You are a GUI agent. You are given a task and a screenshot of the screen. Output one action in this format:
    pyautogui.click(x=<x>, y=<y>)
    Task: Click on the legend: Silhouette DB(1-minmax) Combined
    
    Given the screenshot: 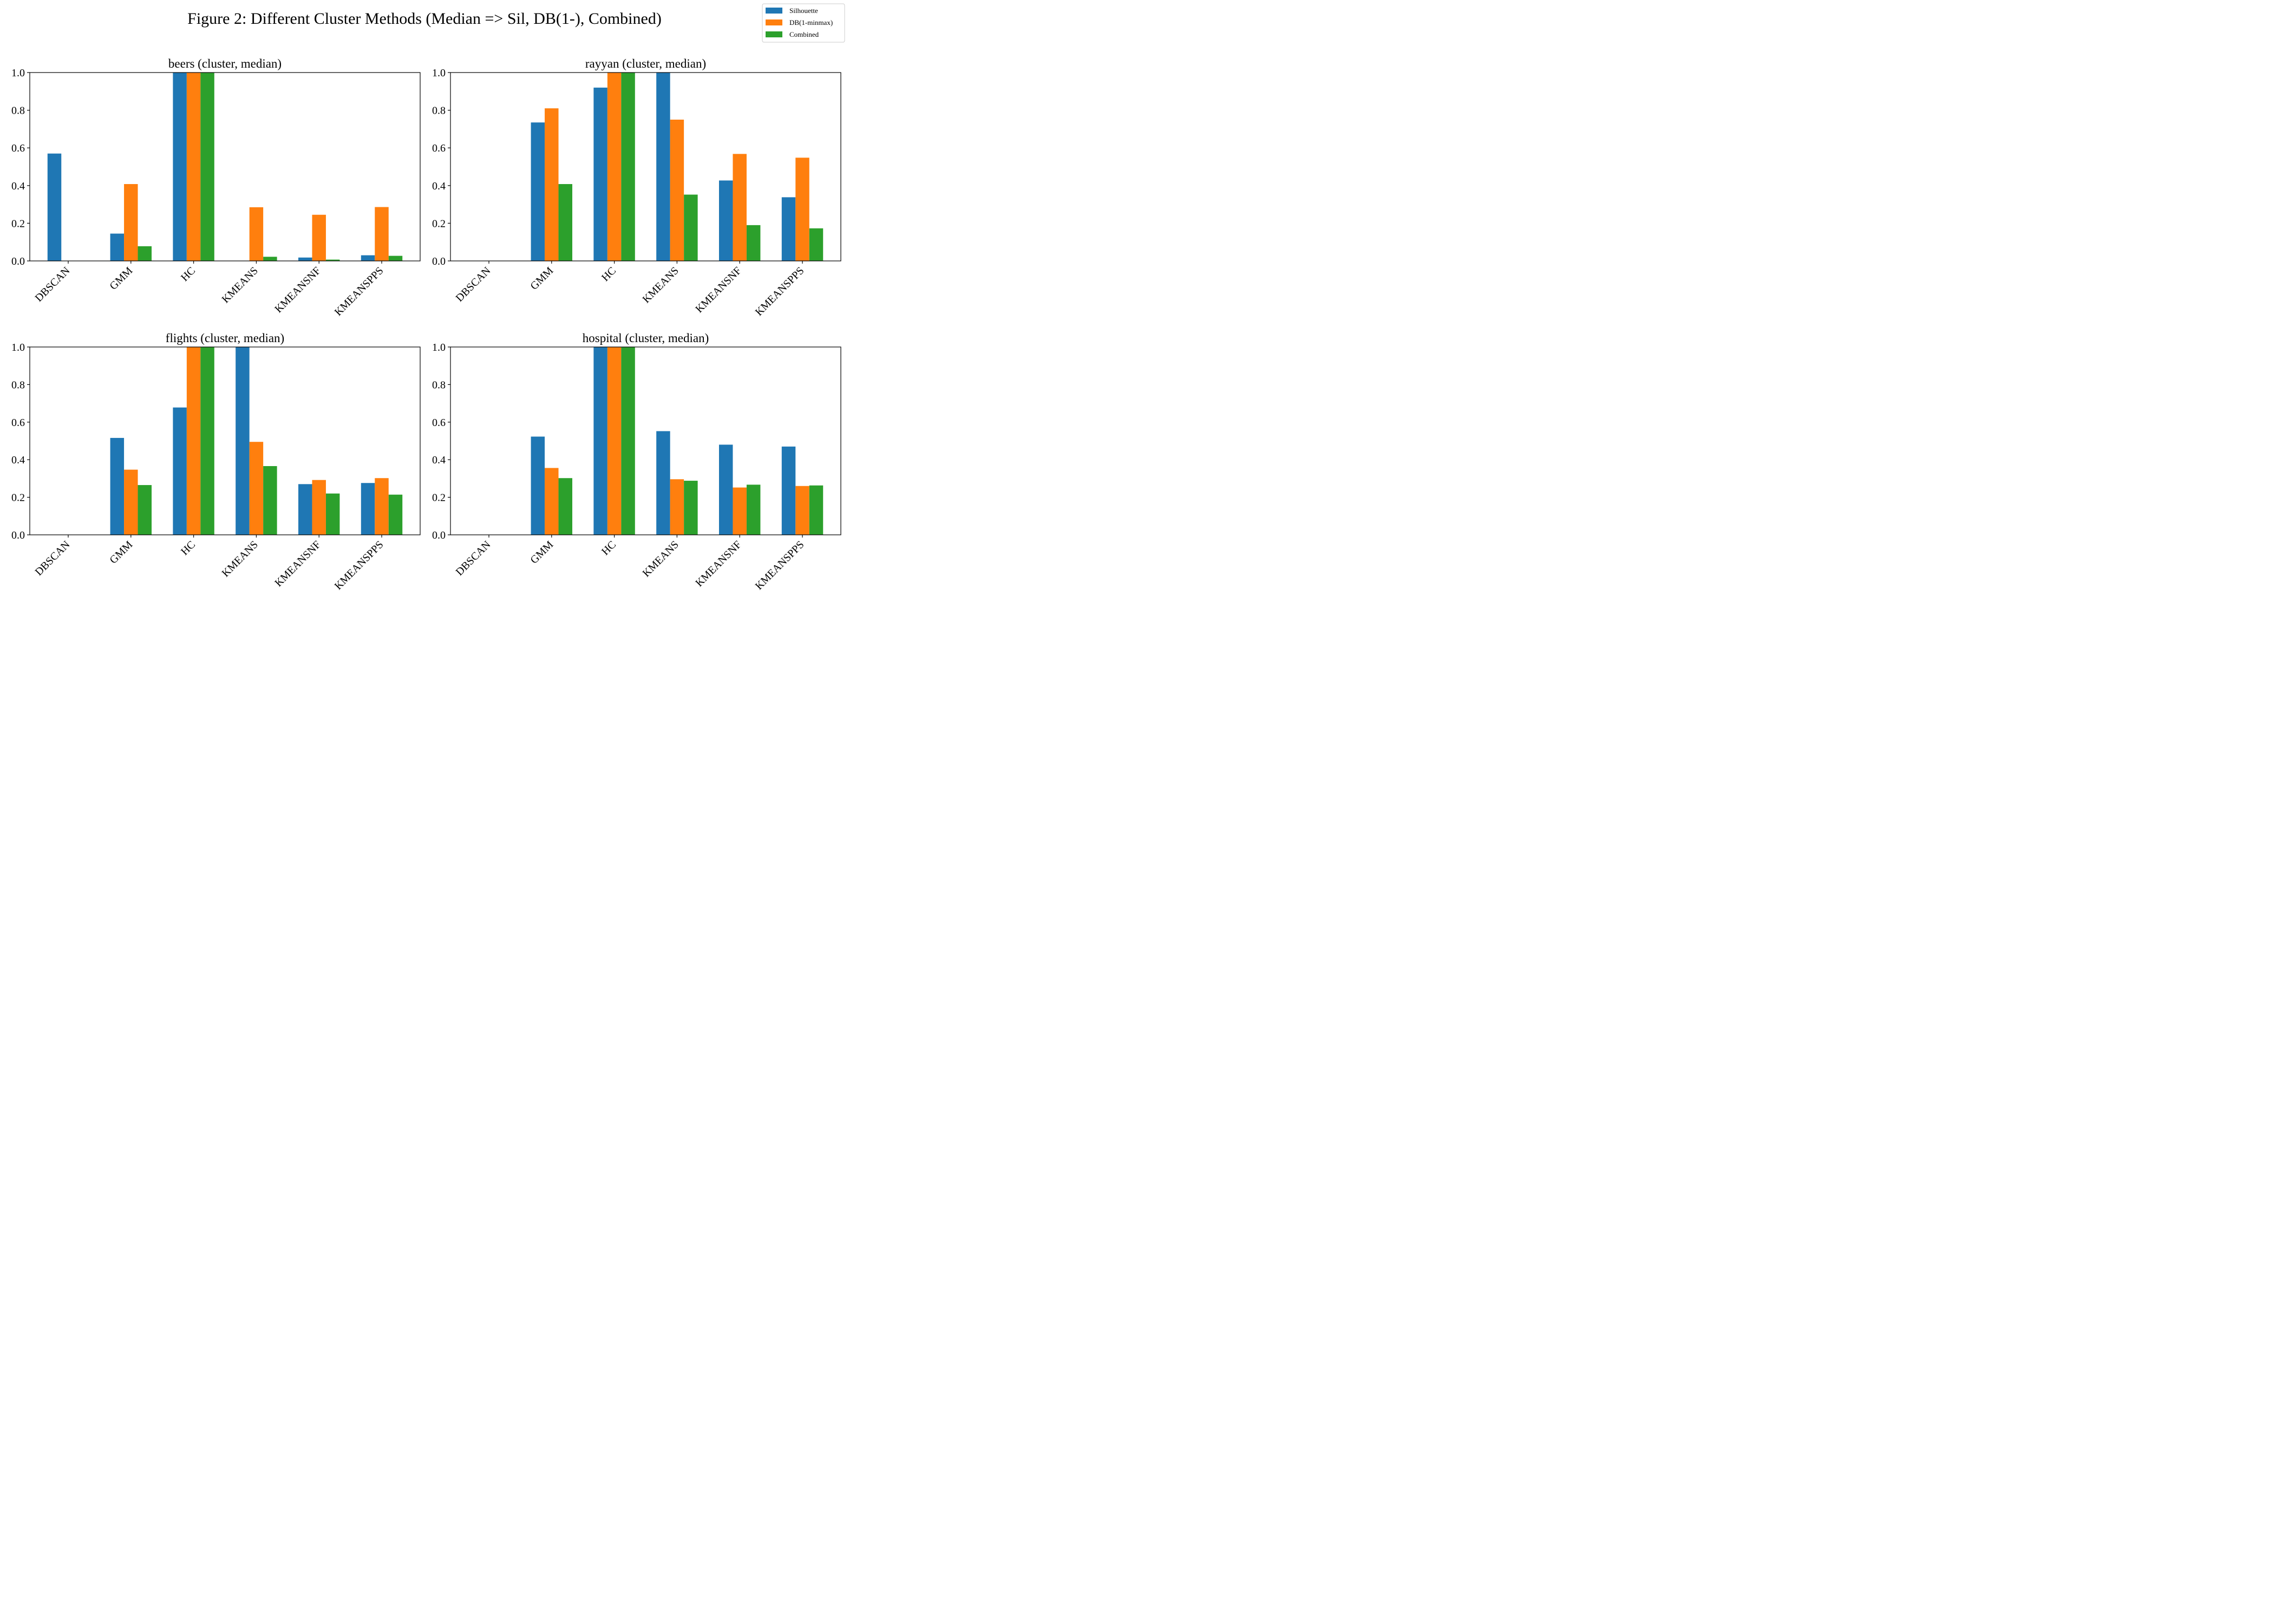 What is the action you would take?
    pyautogui.click(x=804, y=23)
    